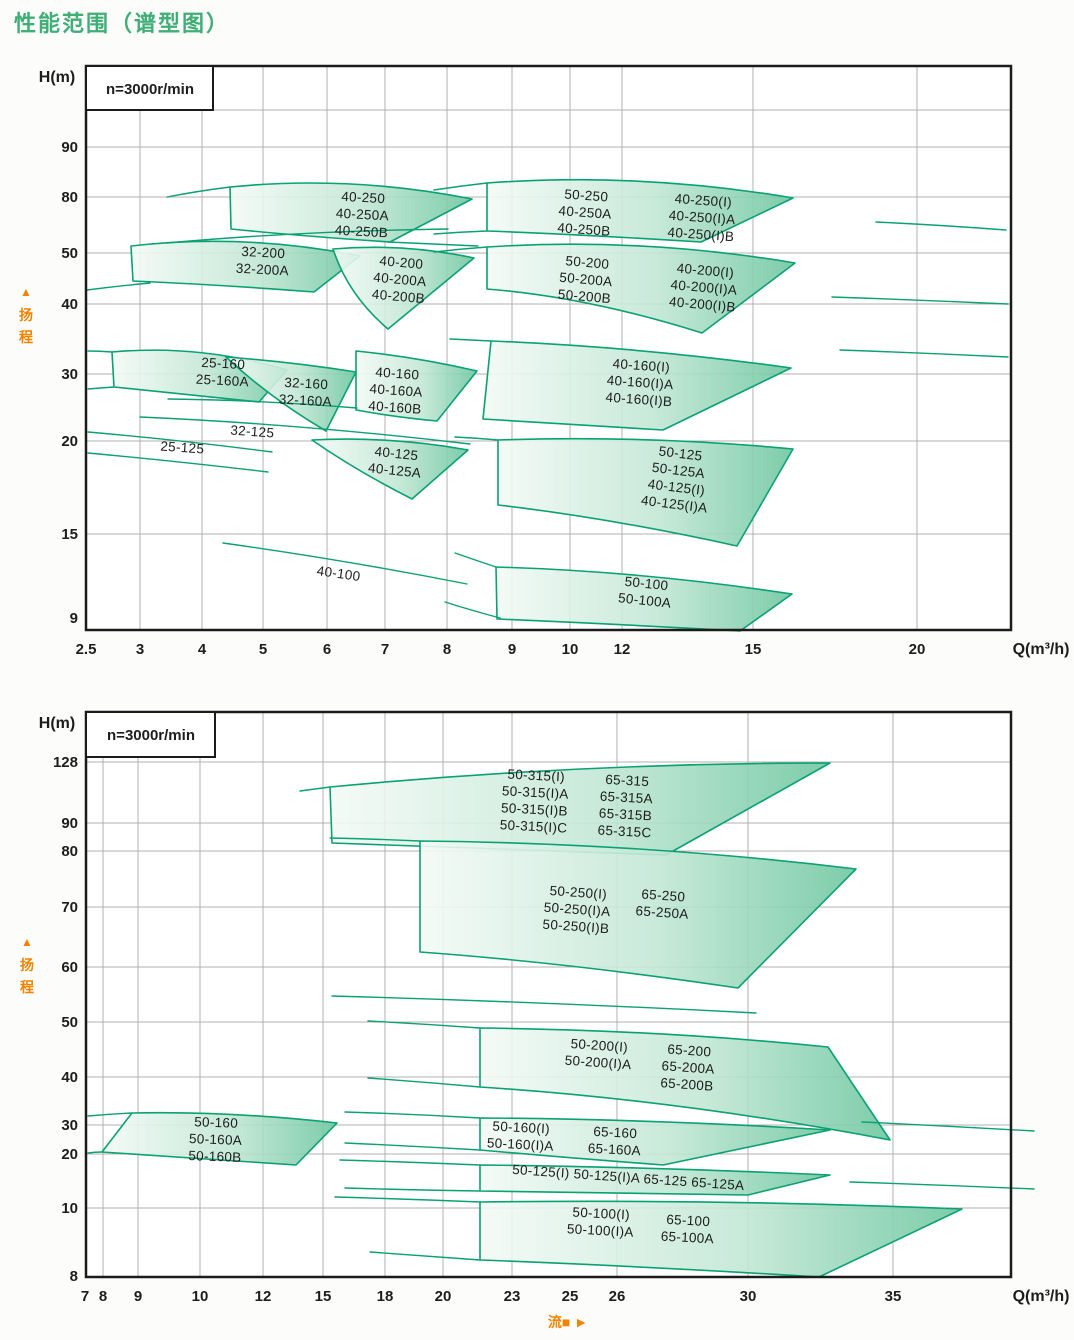  I want to click on region-50-200(I), so click(685, 1084).